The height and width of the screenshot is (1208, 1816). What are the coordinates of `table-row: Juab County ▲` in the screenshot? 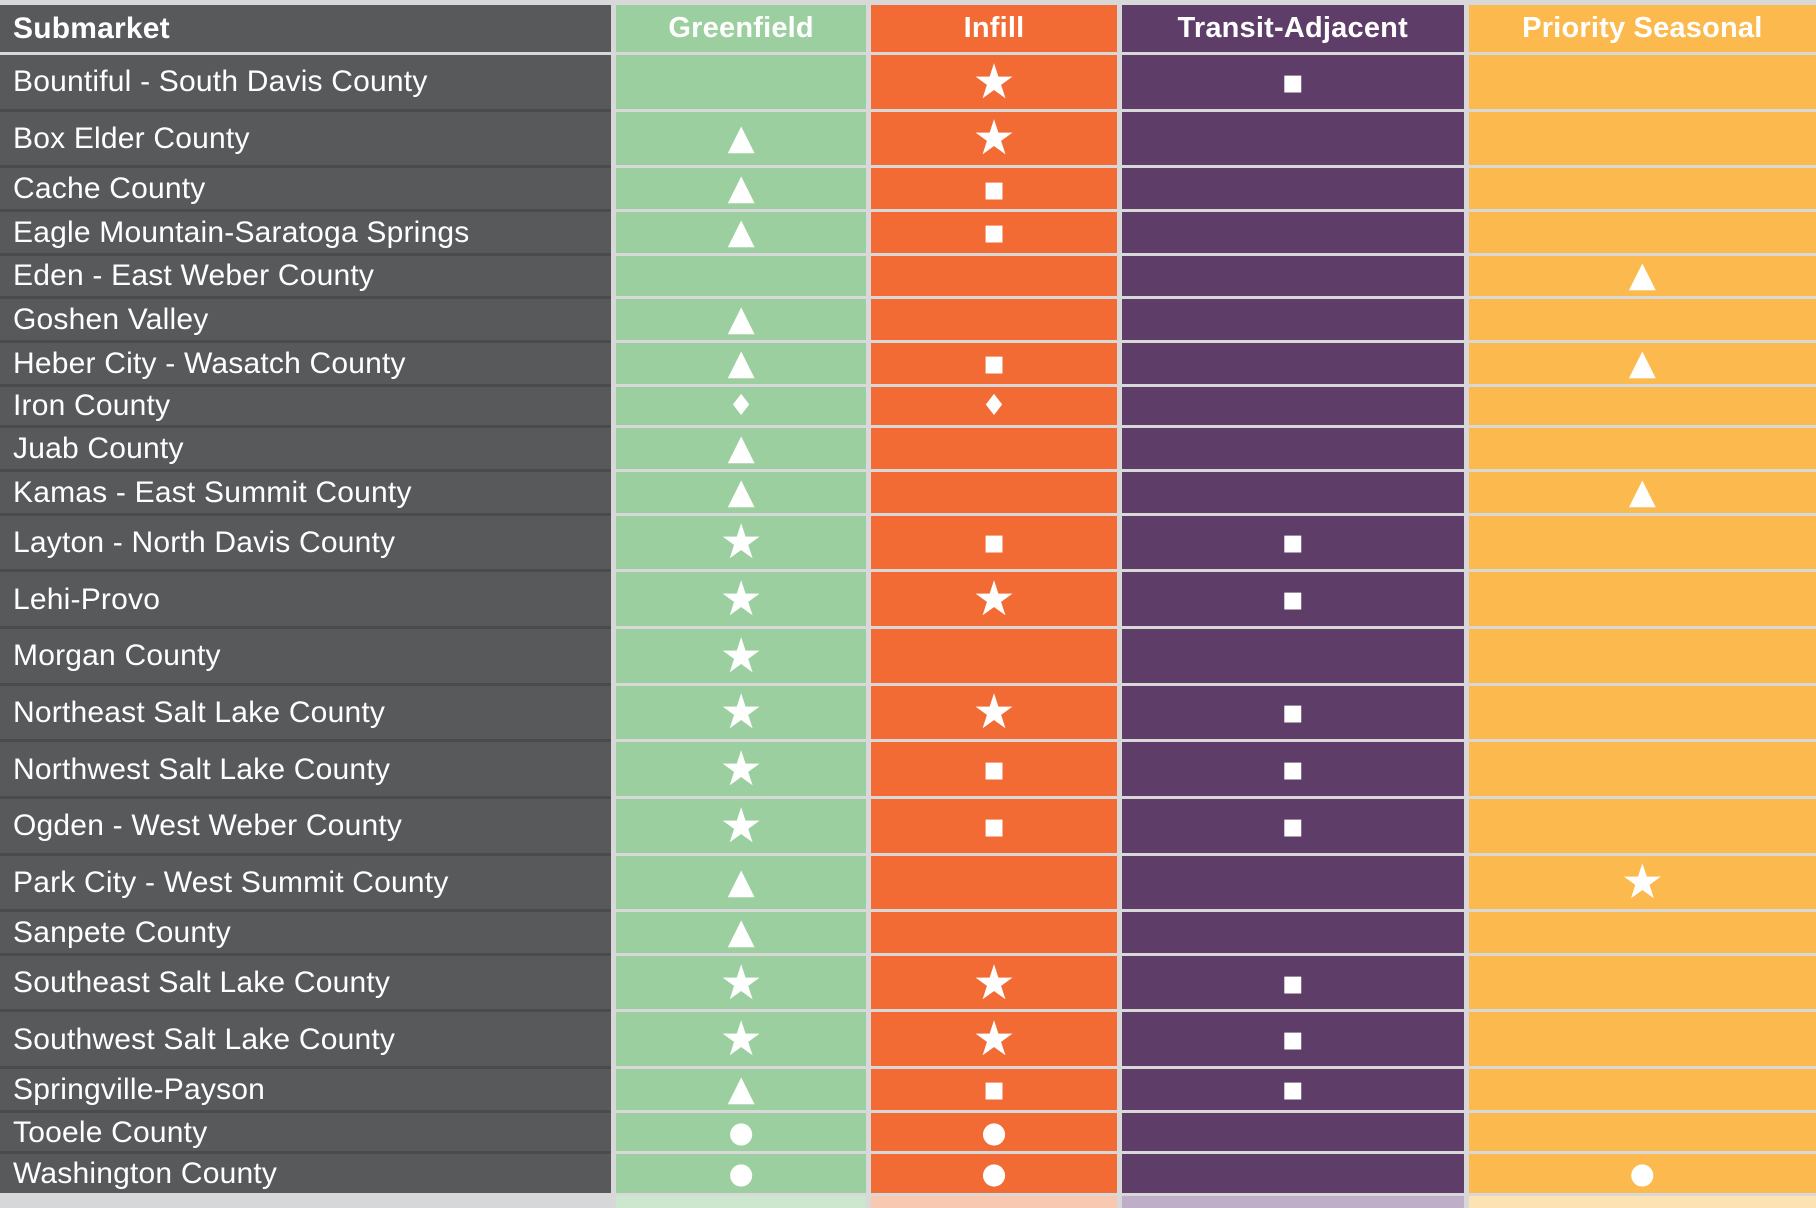 It's located at (908, 447).